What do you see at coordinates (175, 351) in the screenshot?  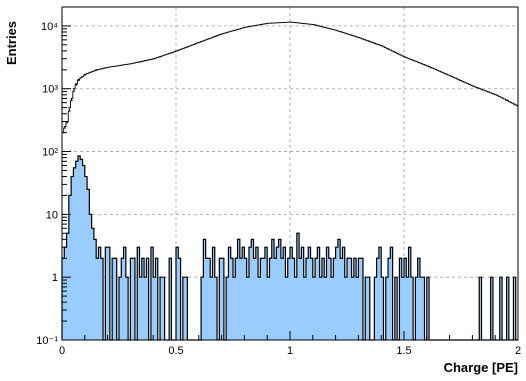 I see `x-tick-label: 0.5` at bounding box center [175, 351].